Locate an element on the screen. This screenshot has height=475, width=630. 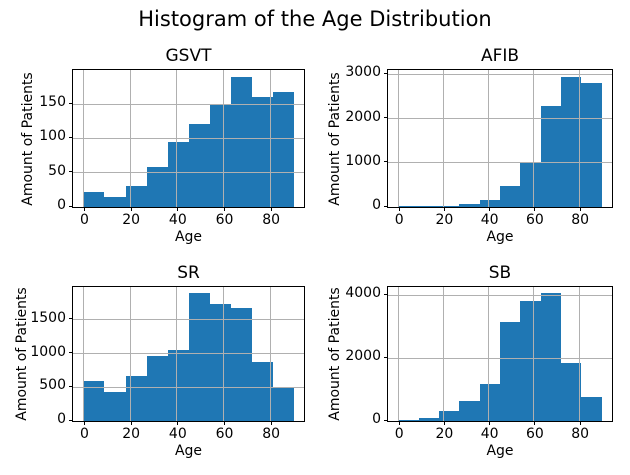
subplot-title-afib: AFIB is located at coordinates (500, 56).